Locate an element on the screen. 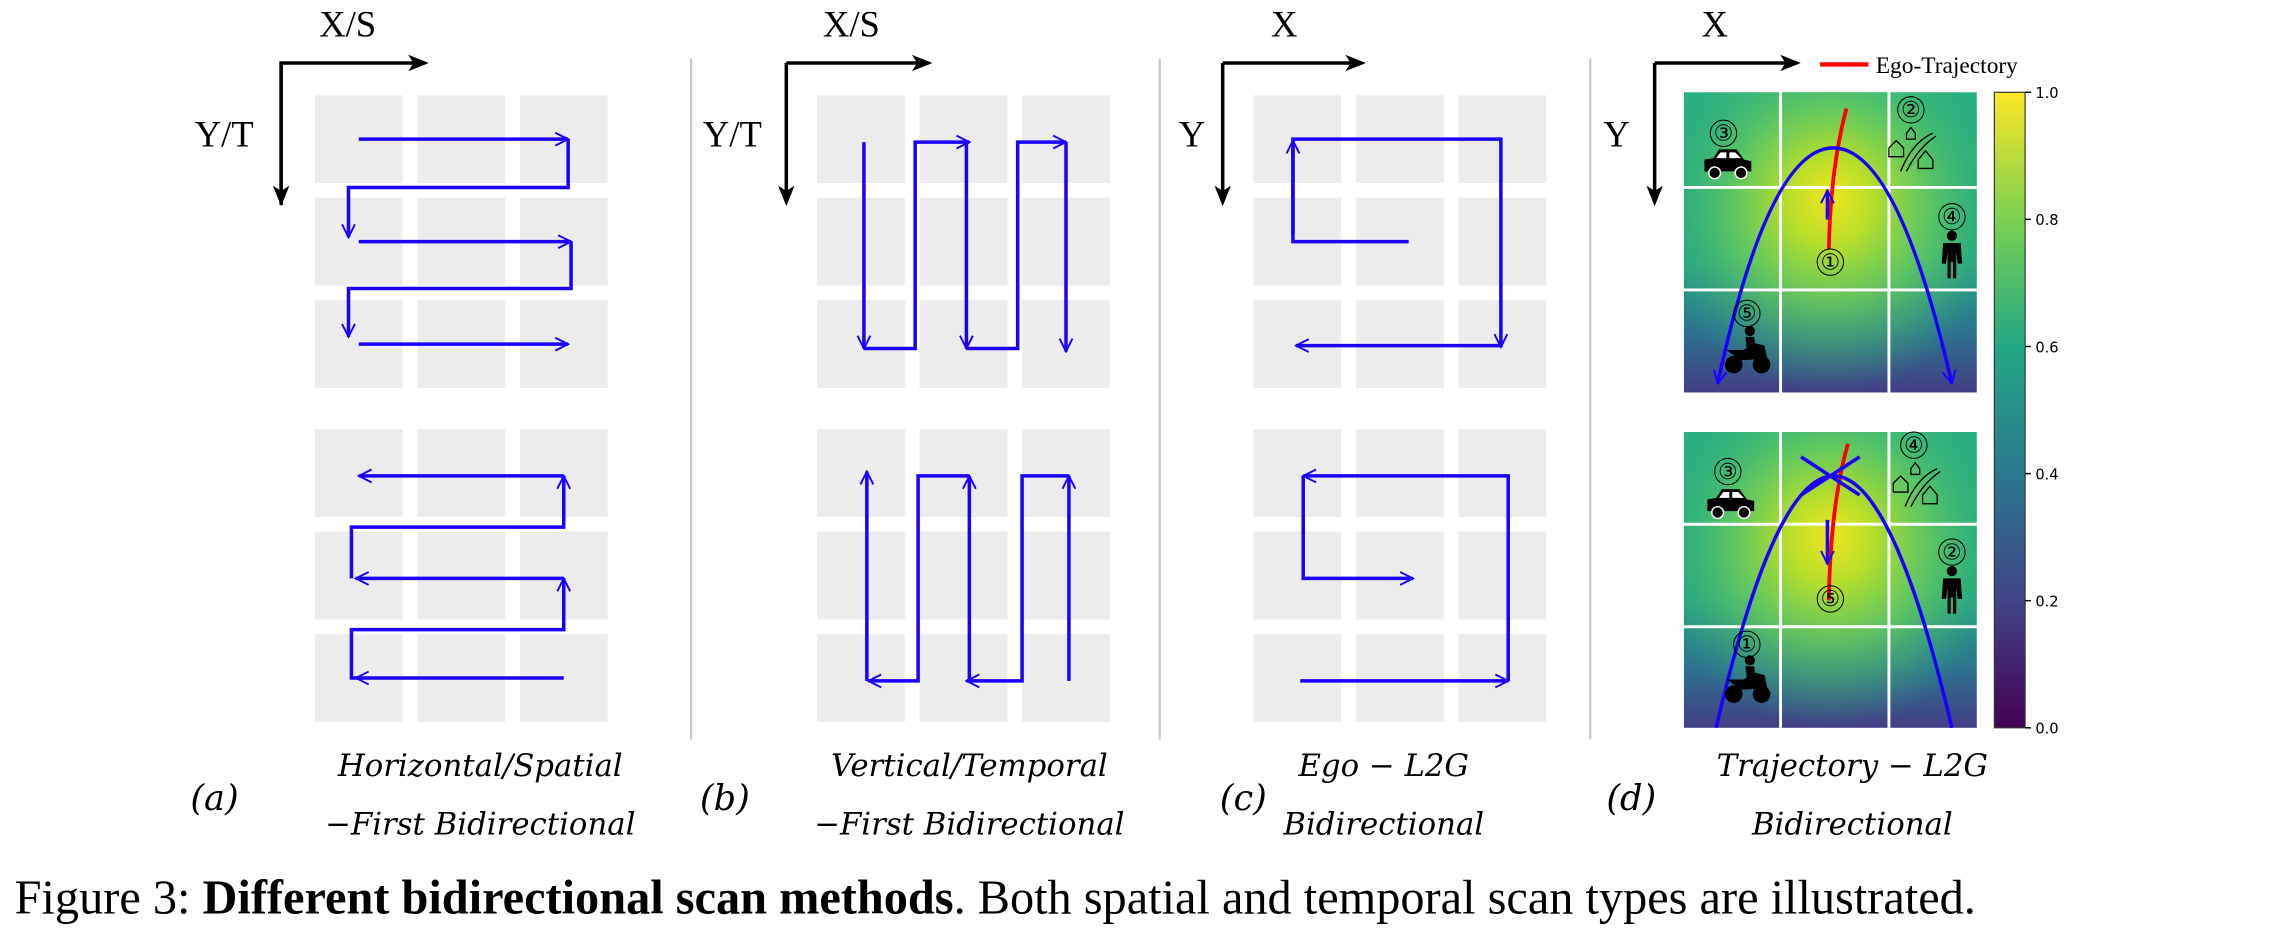  caption-line-1: Ego − L2G is located at coordinates (1383, 766).